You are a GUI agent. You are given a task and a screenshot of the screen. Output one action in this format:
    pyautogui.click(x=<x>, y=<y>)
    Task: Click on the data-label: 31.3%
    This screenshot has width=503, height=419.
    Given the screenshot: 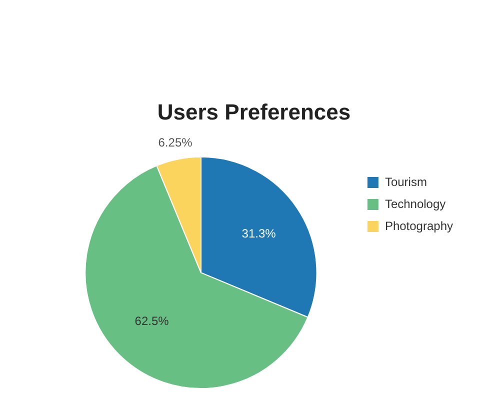 What is the action you would take?
    pyautogui.click(x=259, y=233)
    